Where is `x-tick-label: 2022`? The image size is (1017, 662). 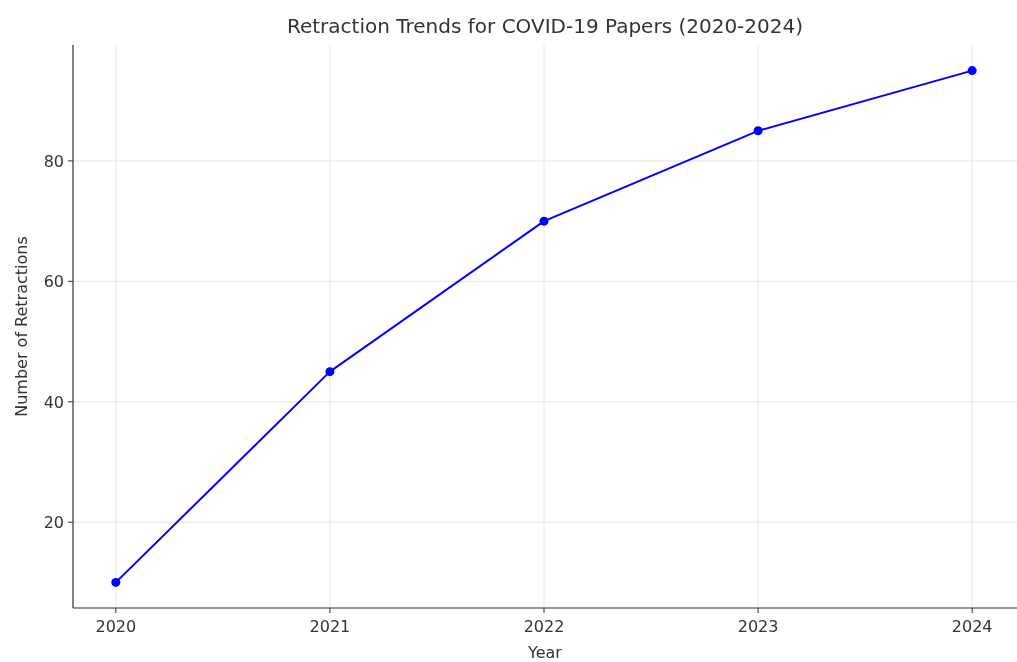
x-tick-label: 2022 is located at coordinates (544, 626).